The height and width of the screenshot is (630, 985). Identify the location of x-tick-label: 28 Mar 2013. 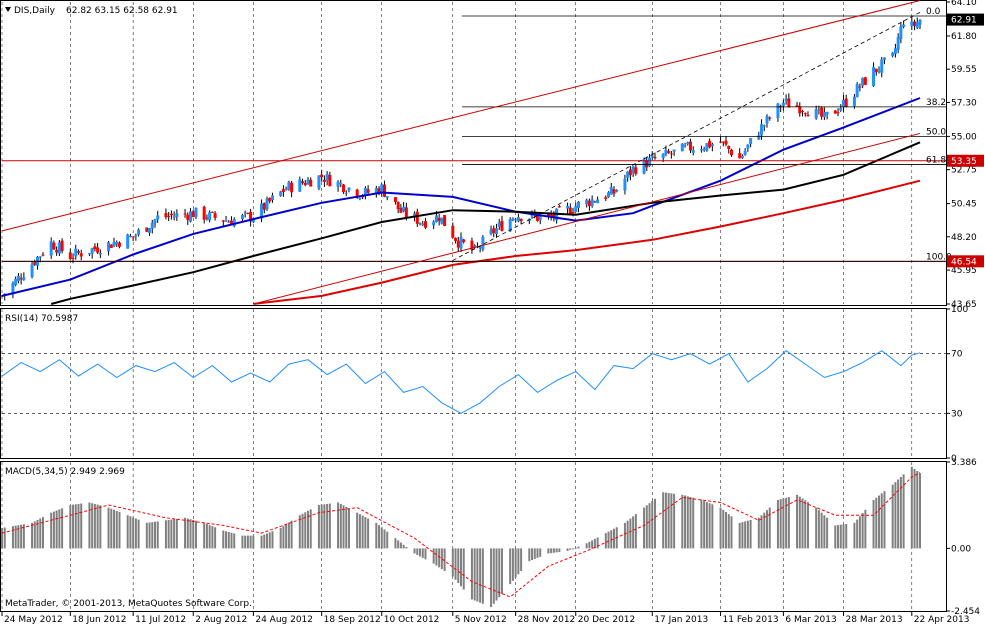
(874, 620).